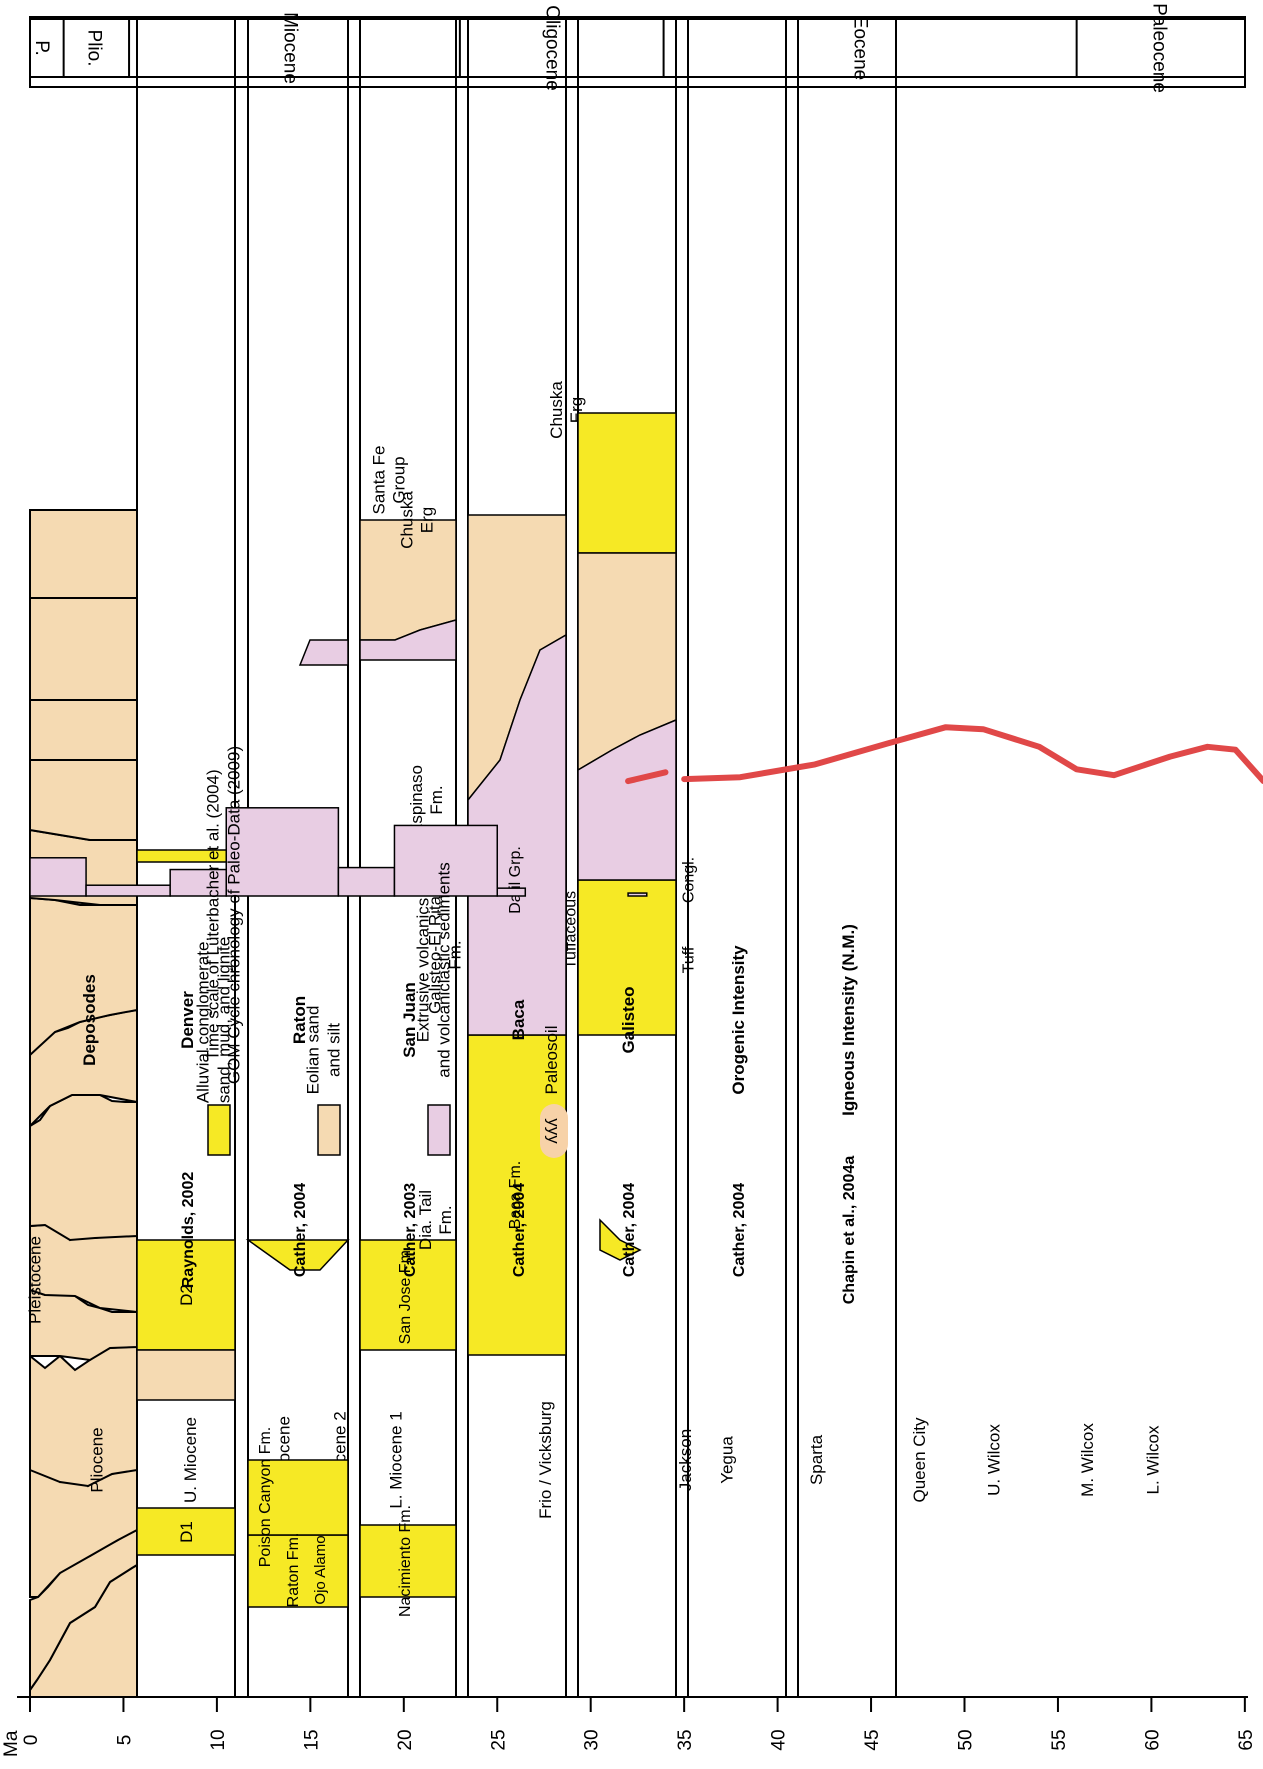  I want to click on volcanic-tongue, so click(323, 652).